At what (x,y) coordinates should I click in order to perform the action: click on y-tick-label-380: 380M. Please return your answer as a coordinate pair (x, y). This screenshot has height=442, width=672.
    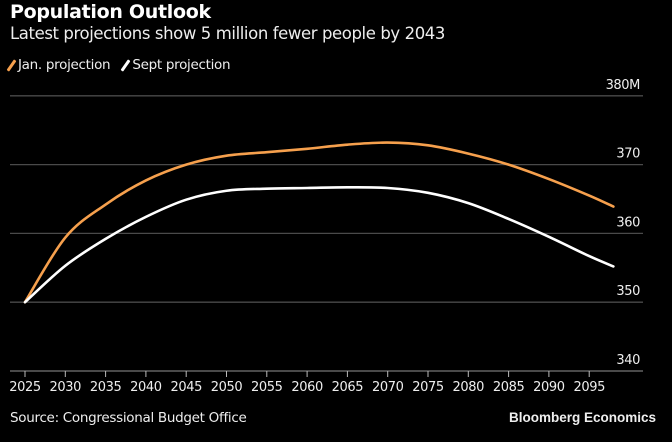
    Looking at the image, I should click on (623, 85).